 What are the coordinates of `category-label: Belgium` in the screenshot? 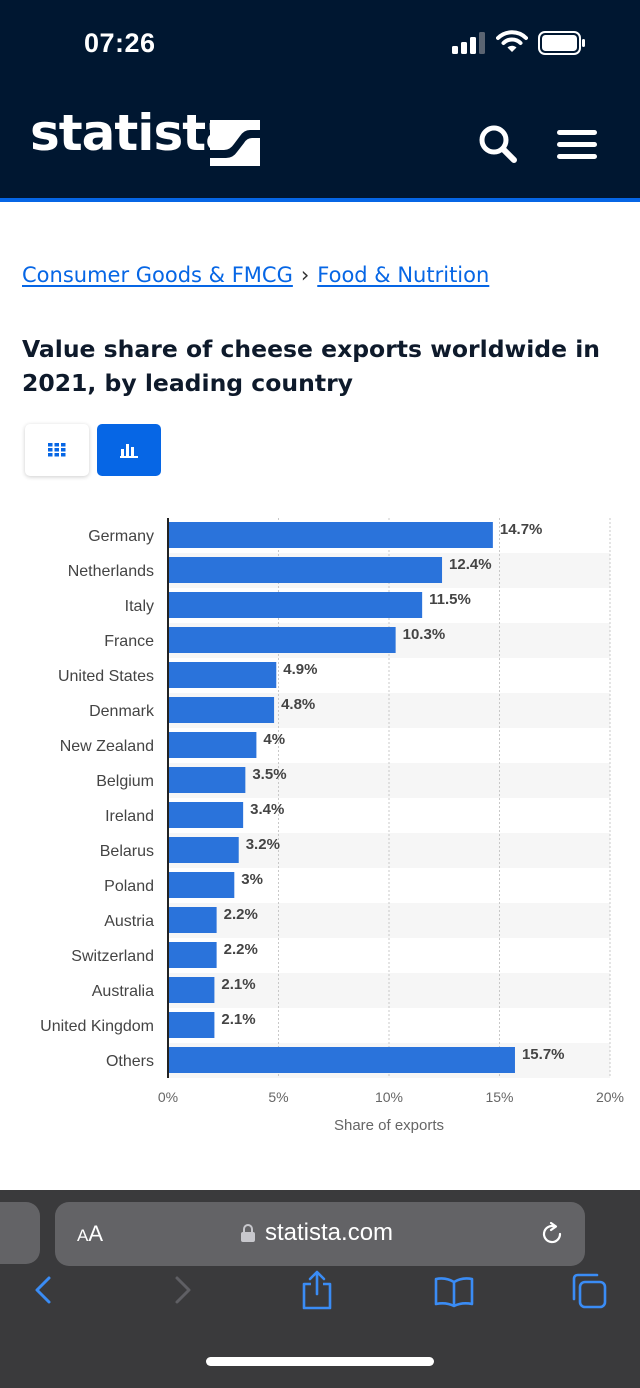 It's located at (125, 781).